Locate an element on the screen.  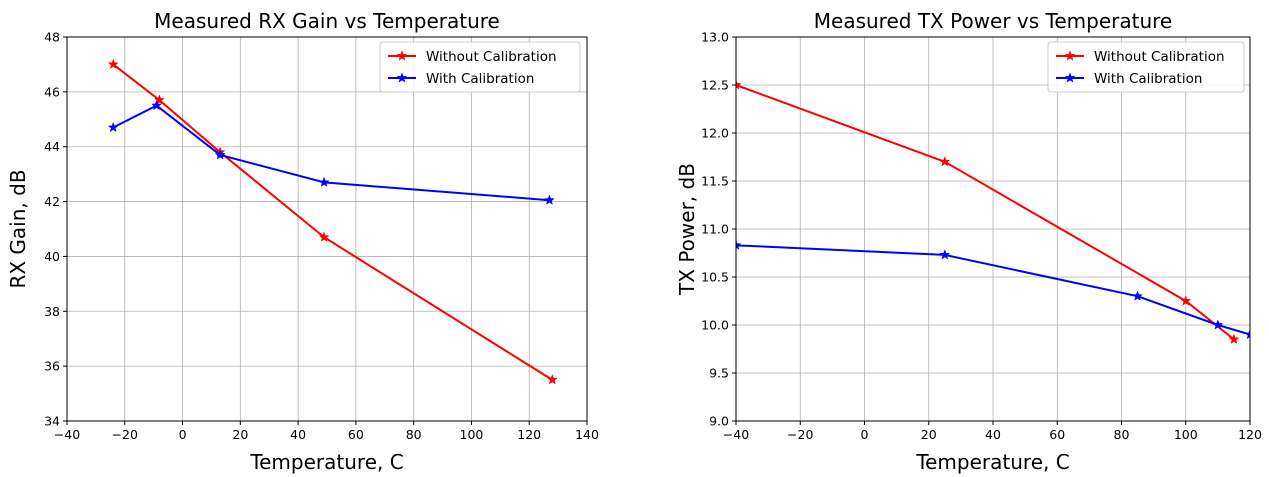
y-axis-label: TX Power, dB is located at coordinates (687, 229).